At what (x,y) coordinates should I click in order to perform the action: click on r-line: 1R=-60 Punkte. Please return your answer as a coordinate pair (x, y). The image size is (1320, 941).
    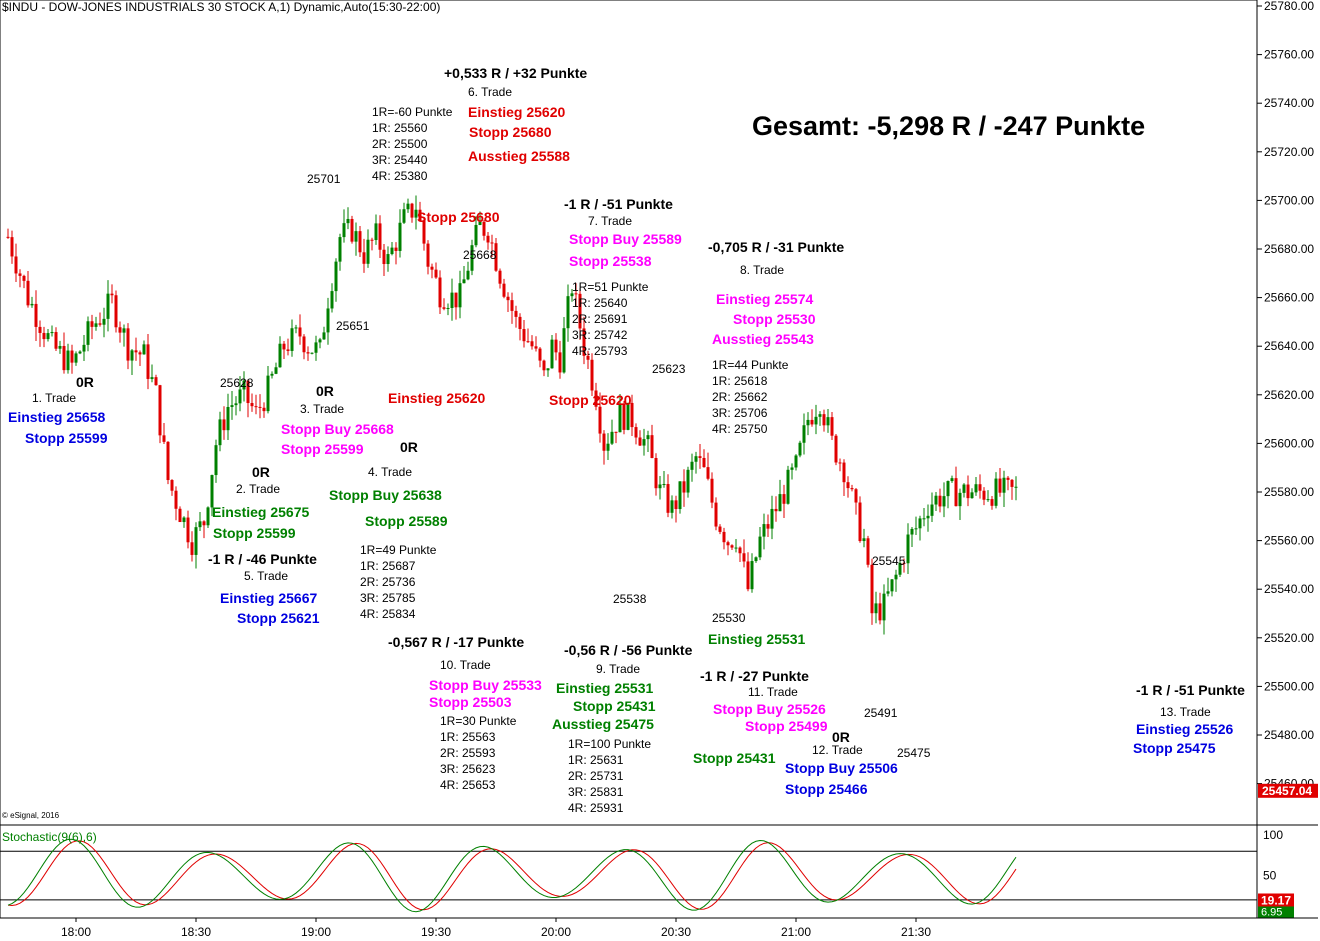
    Looking at the image, I should click on (412, 112).